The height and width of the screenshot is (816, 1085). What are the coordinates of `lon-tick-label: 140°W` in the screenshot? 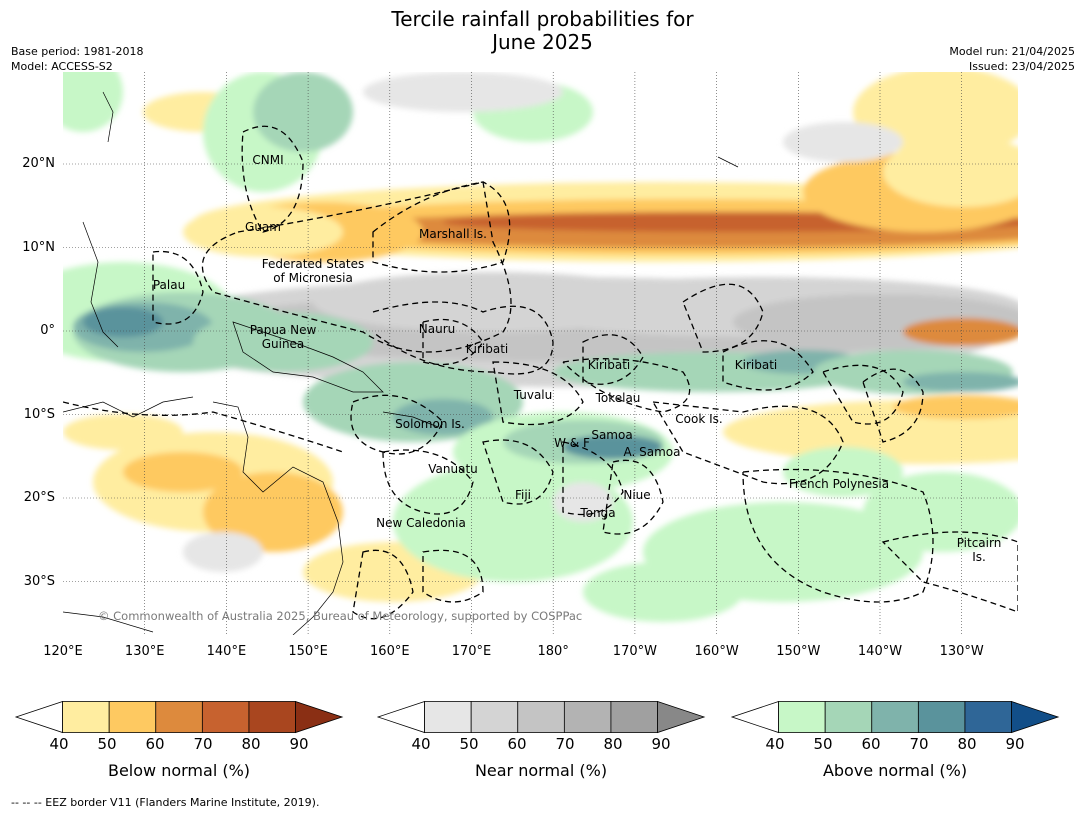 It's located at (880, 651).